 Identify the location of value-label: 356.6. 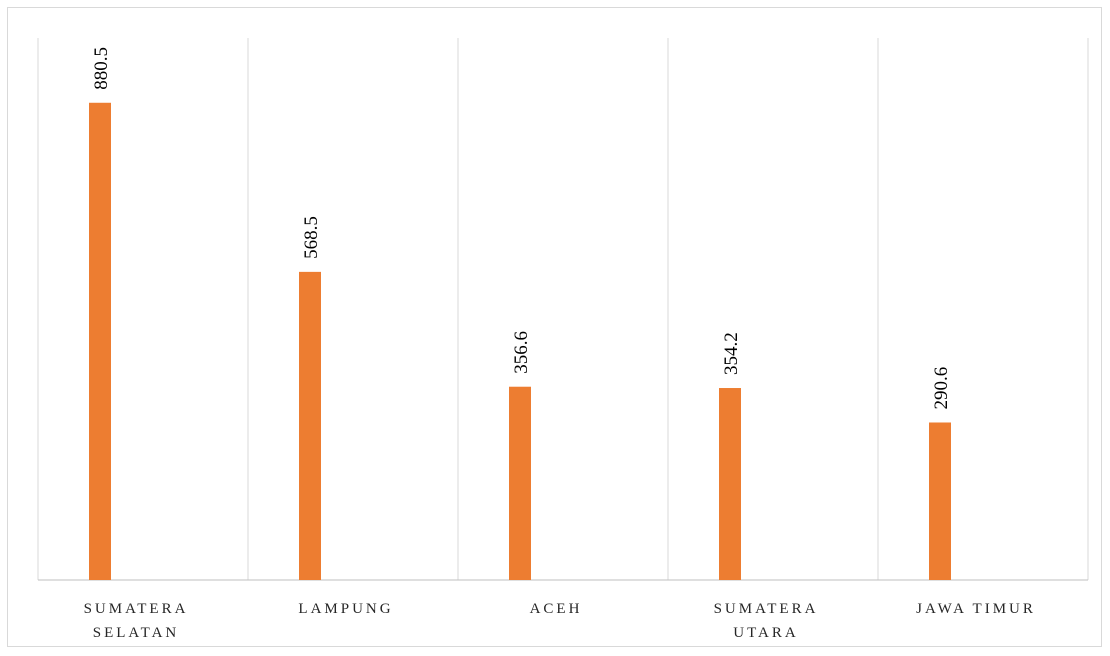
(521, 352).